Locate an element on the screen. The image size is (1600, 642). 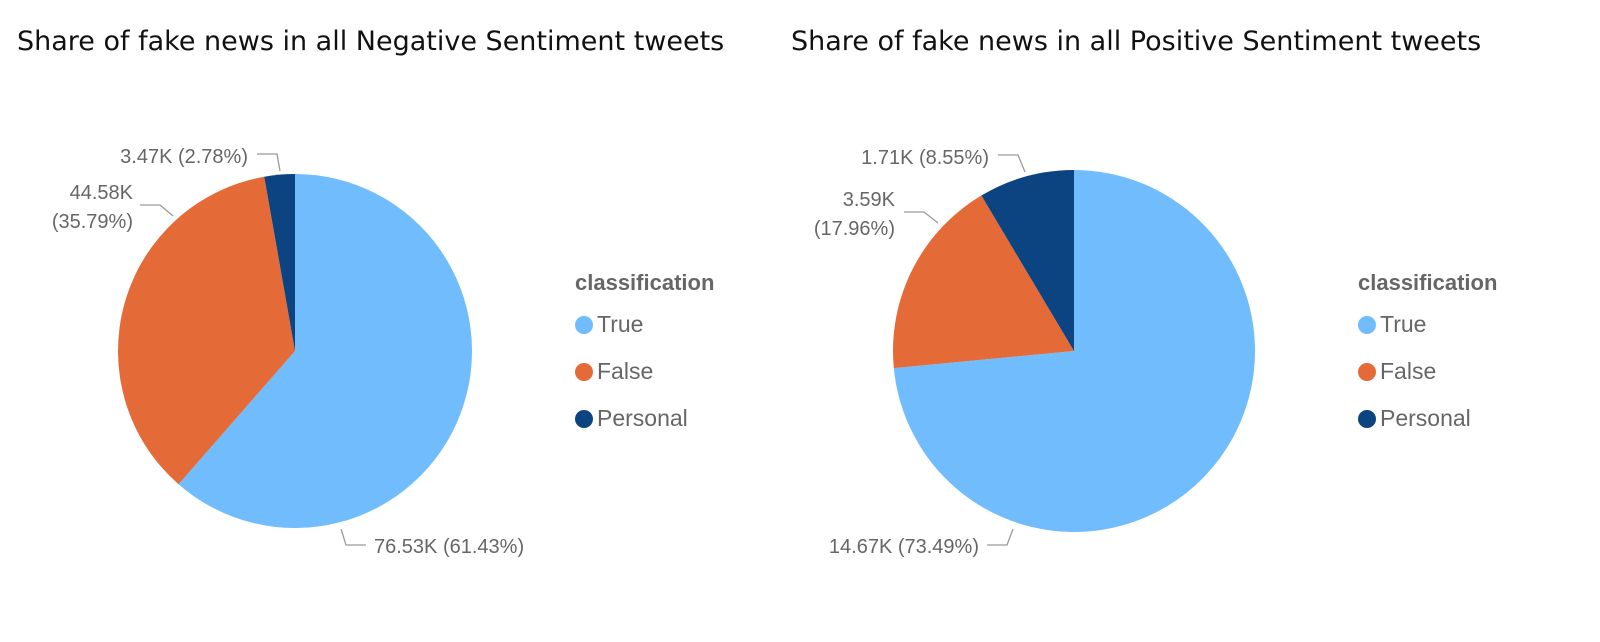
slice-data-label: (17.96%) is located at coordinates (854, 229).